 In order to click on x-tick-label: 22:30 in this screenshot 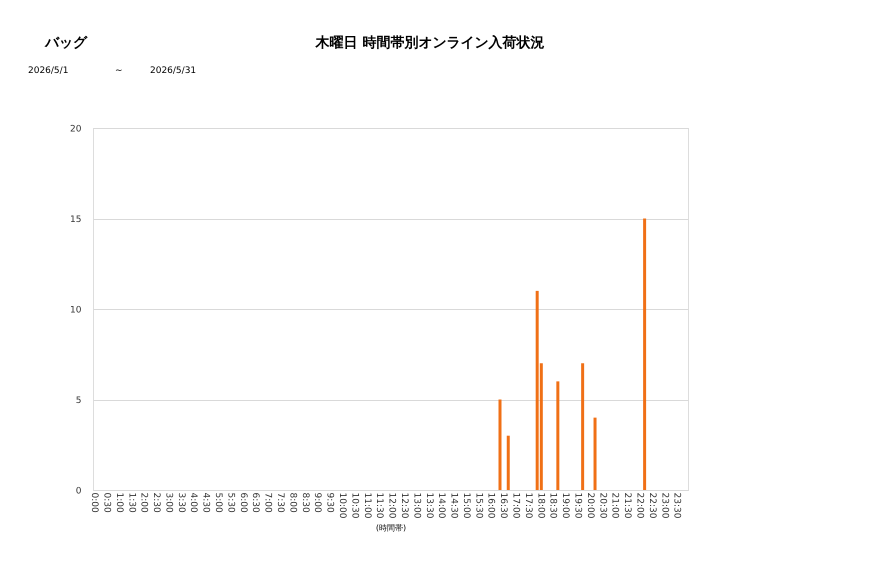, I will do `click(651, 505)`.